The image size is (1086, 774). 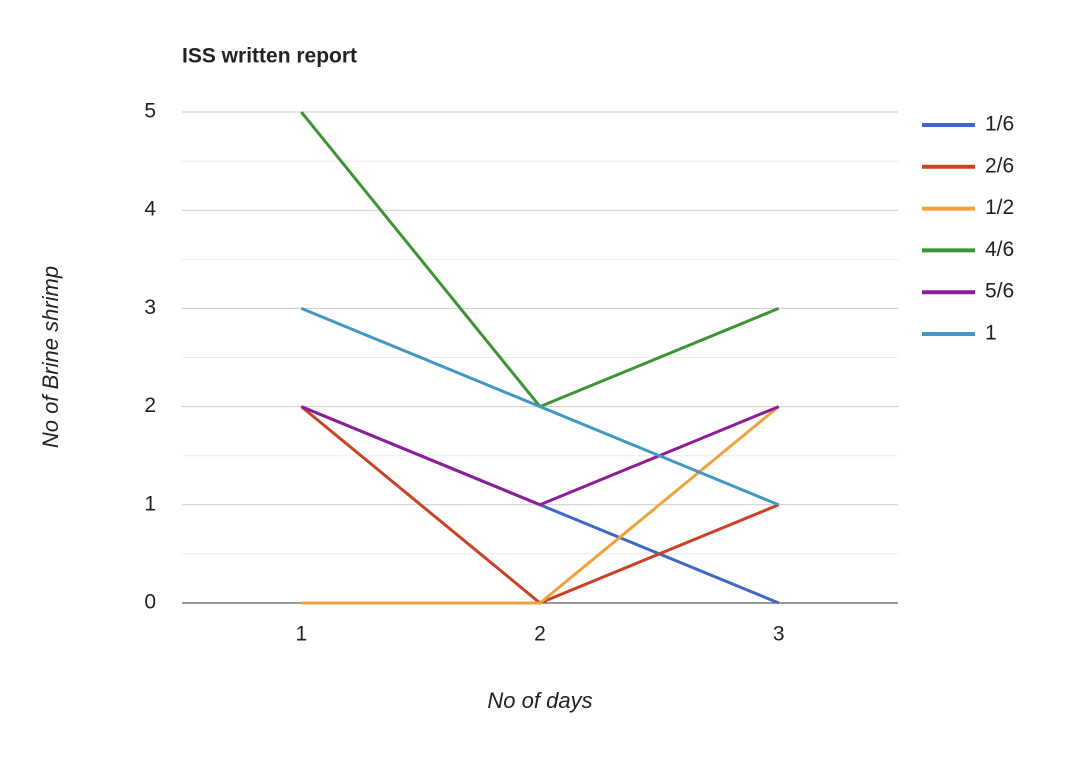 I want to click on y-tick-label: 5, so click(x=150, y=111).